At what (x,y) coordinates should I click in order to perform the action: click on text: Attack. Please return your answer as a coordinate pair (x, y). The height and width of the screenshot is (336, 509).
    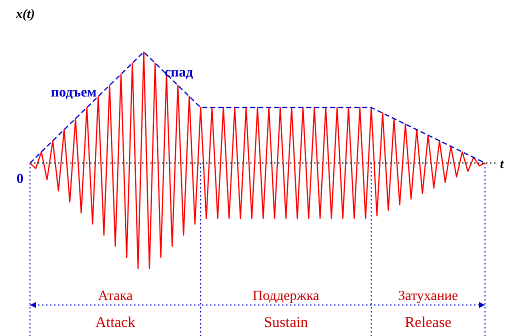
    Looking at the image, I should click on (115, 323).